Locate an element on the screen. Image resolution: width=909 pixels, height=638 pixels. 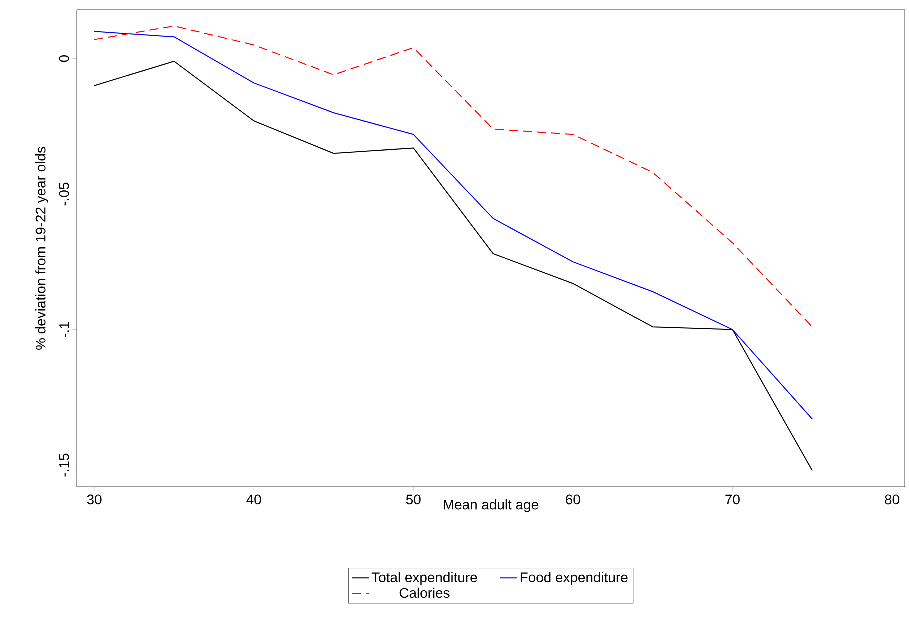
x-tick-label: 80 is located at coordinates (892, 499).